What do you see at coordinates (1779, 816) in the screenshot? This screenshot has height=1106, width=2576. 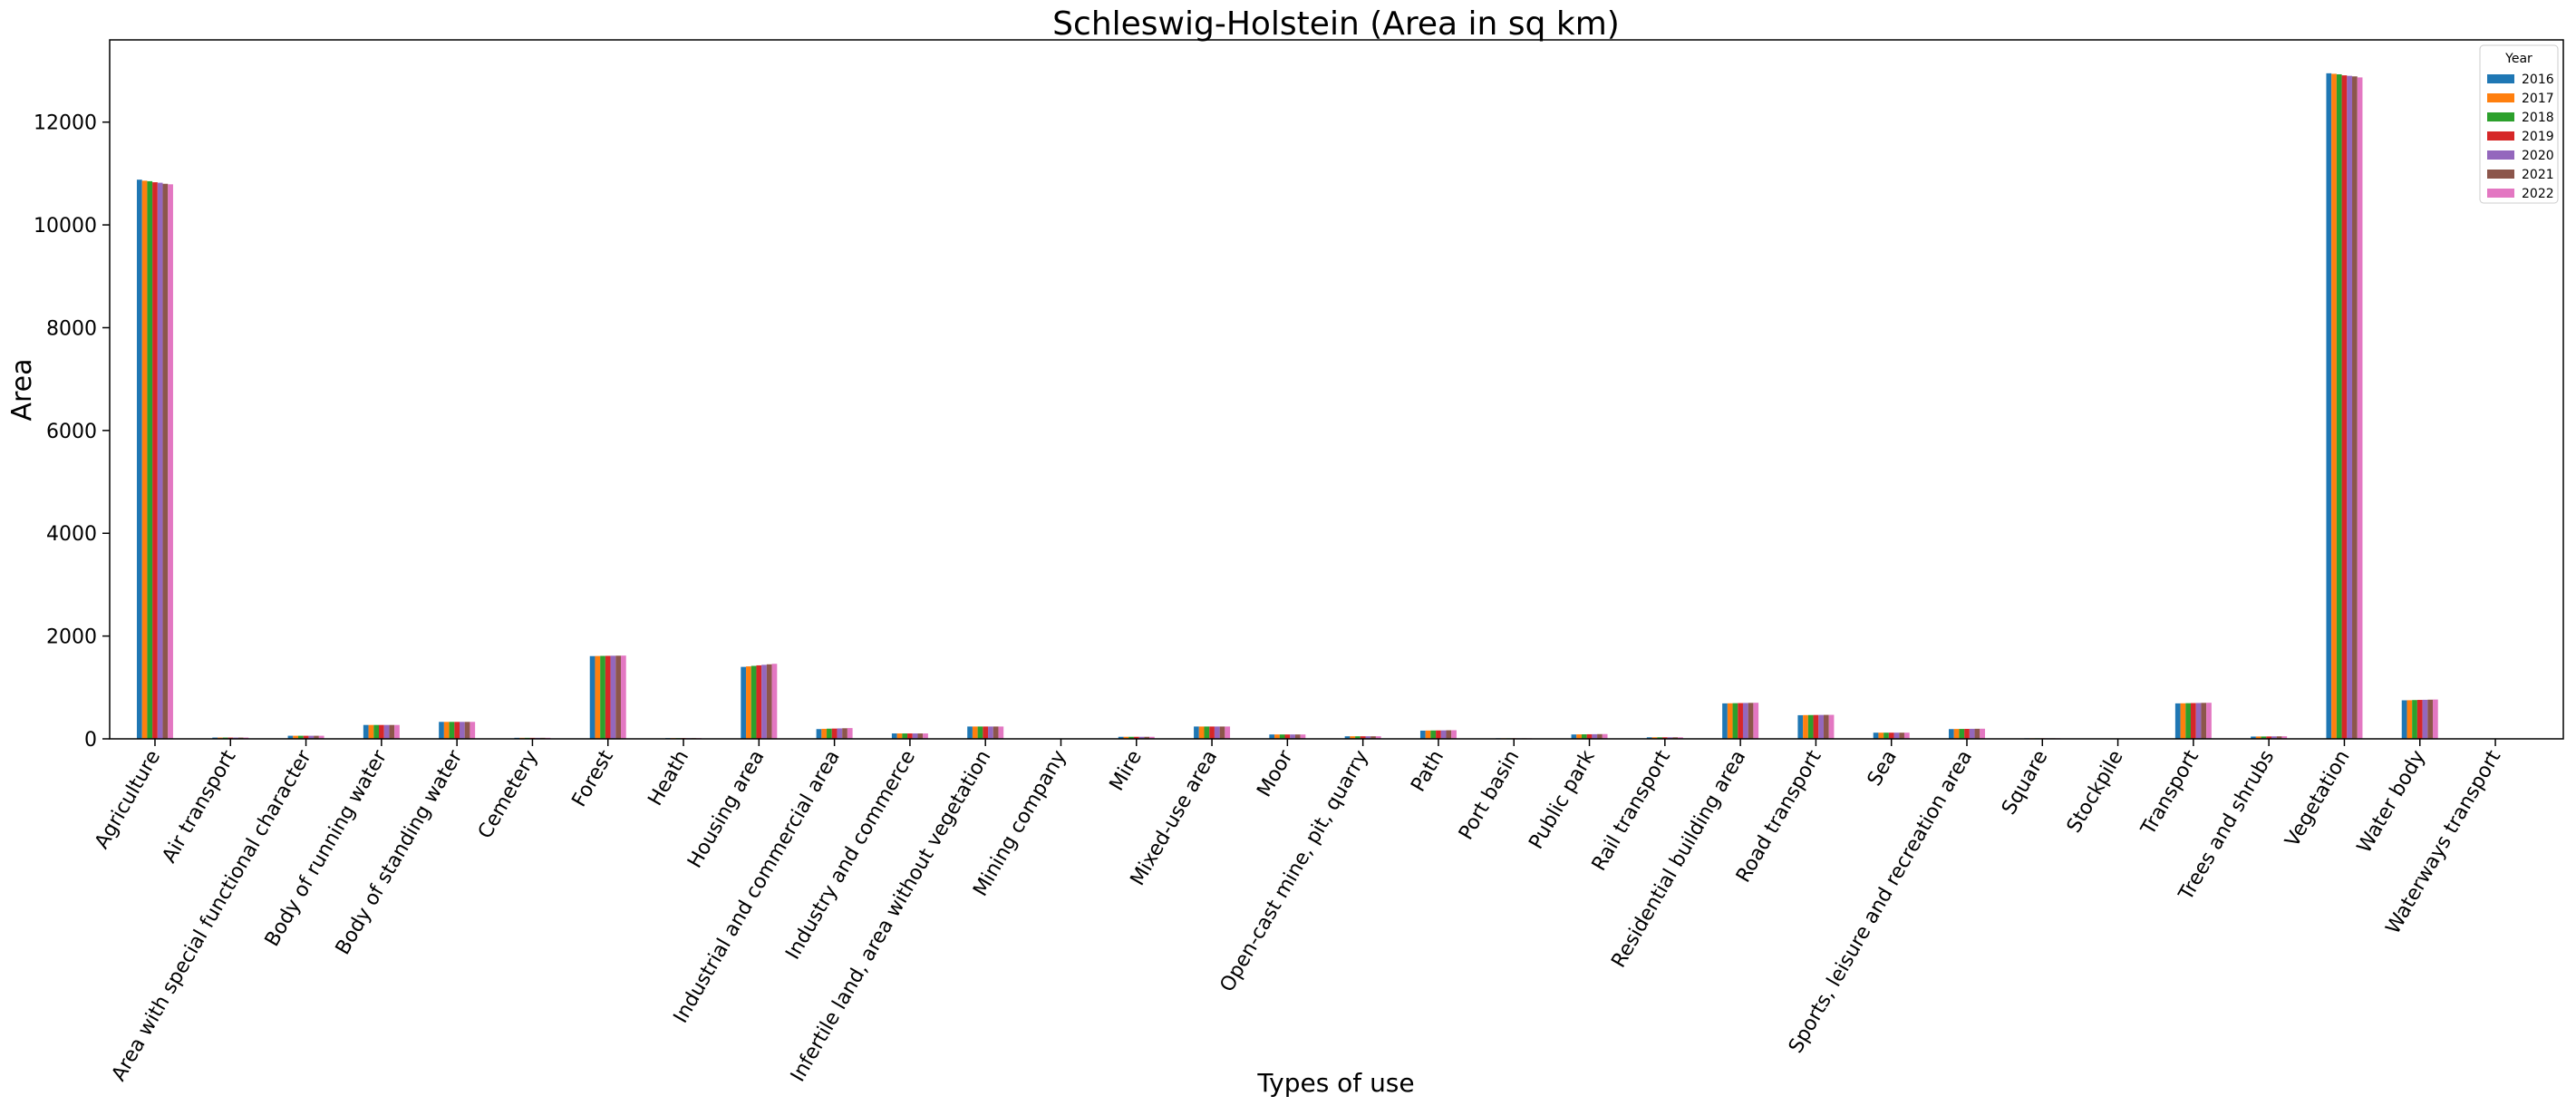 I see `x-tick-label: Road transport` at bounding box center [1779, 816].